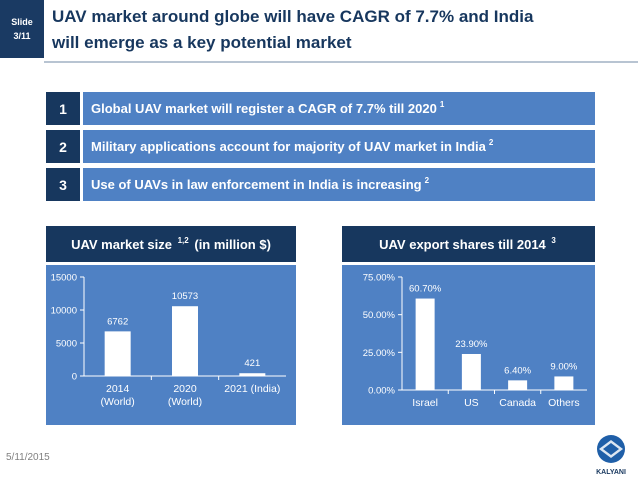  I want to click on y-tick-label: 15000, so click(64, 278).